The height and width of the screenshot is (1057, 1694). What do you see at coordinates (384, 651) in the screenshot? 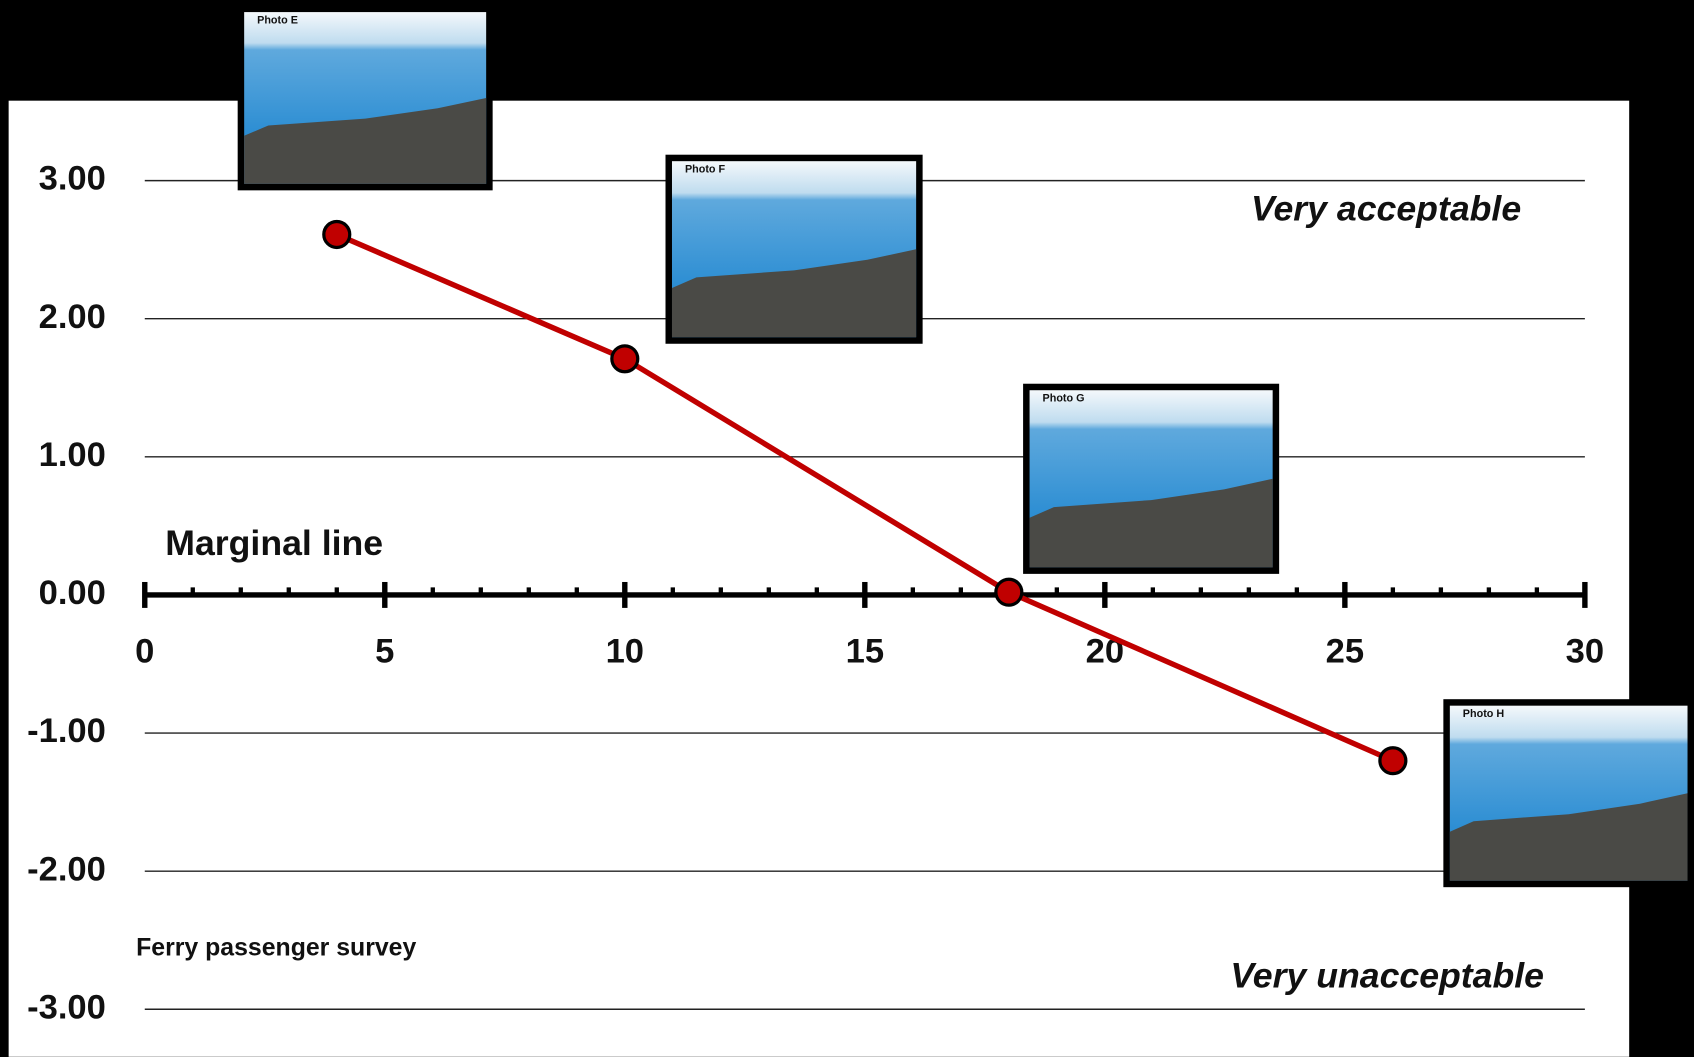
I see `x-tick-label: 5` at bounding box center [384, 651].